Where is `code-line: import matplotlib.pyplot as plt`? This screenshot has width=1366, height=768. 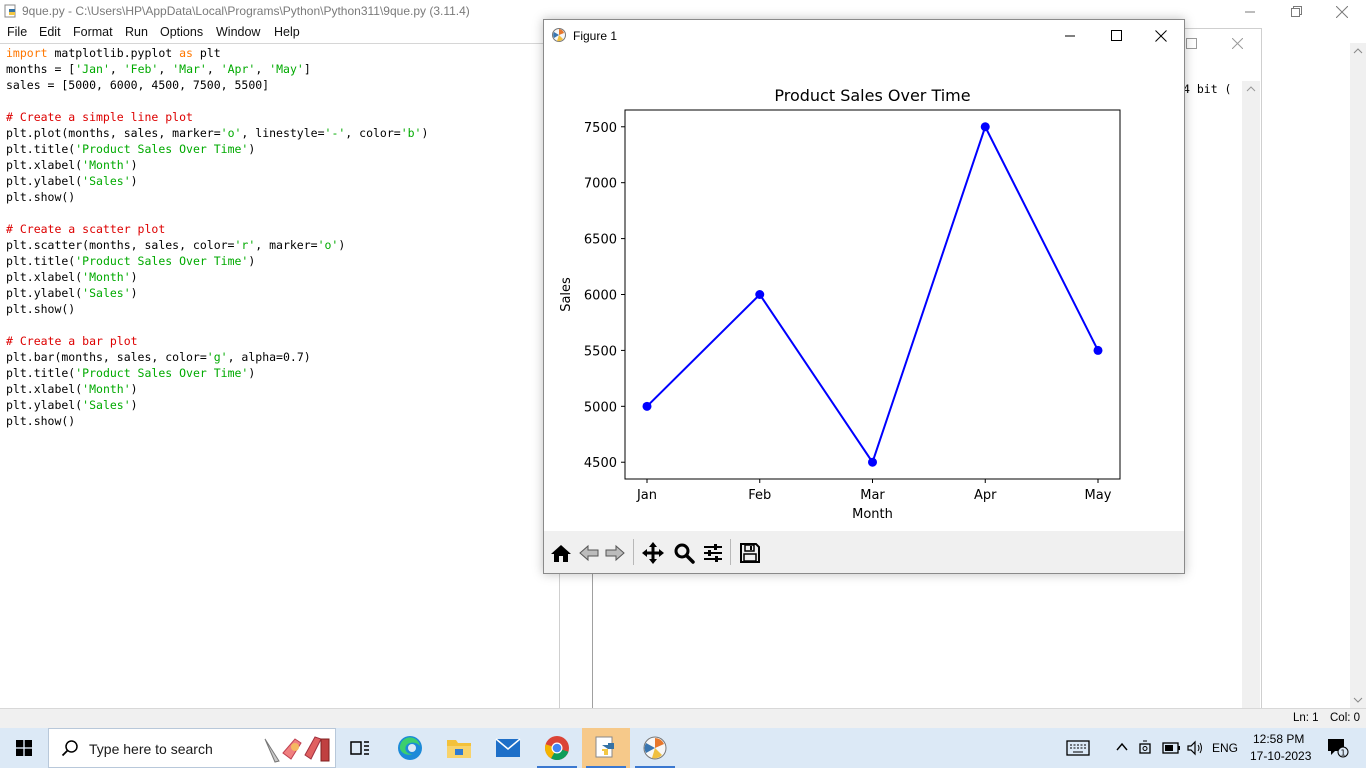 code-line: import matplotlib.pyplot as plt is located at coordinates (217, 53).